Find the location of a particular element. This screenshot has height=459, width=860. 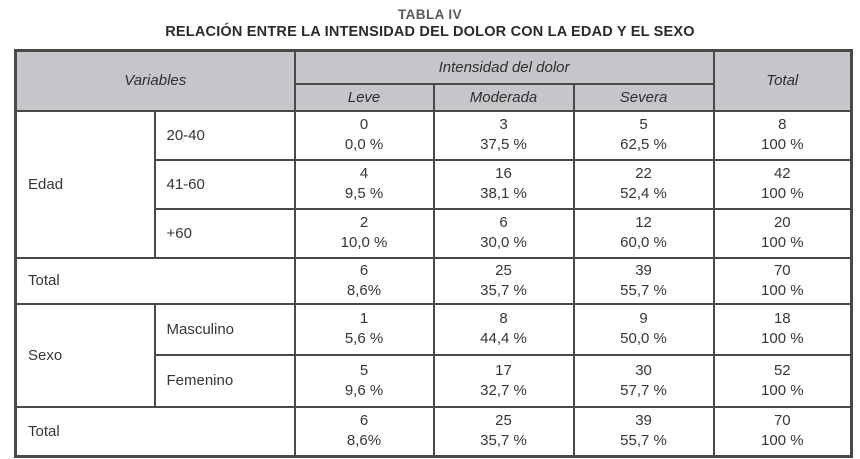

percent-value: 38,1 % is located at coordinates (503, 193).